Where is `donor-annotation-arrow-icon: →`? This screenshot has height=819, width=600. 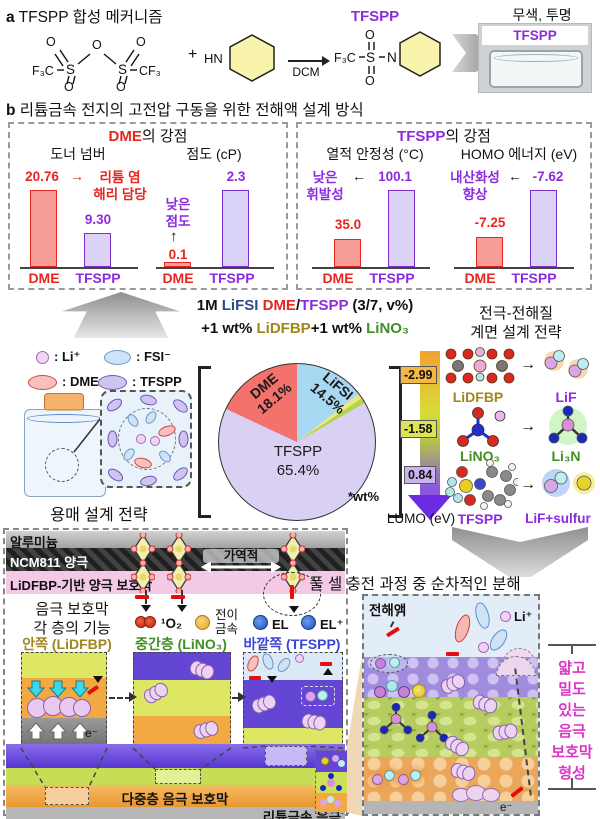 donor-annotation-arrow-icon: → is located at coordinates (77, 176).